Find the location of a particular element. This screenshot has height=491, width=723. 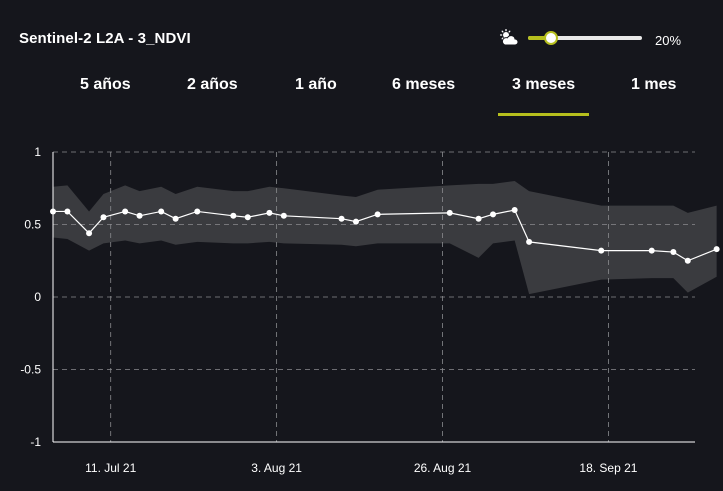

cloud-coverage-slider is located at coordinates (585, 38).